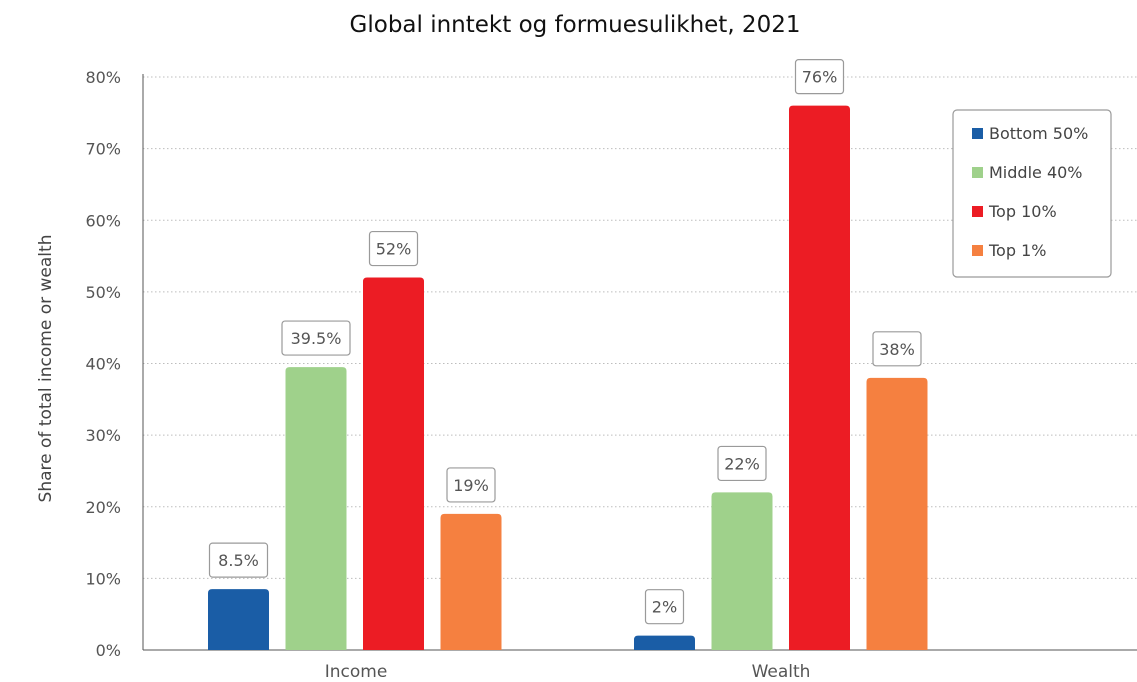 The width and height of the screenshot is (1137, 682). I want to click on legend-box, so click(1032, 193).